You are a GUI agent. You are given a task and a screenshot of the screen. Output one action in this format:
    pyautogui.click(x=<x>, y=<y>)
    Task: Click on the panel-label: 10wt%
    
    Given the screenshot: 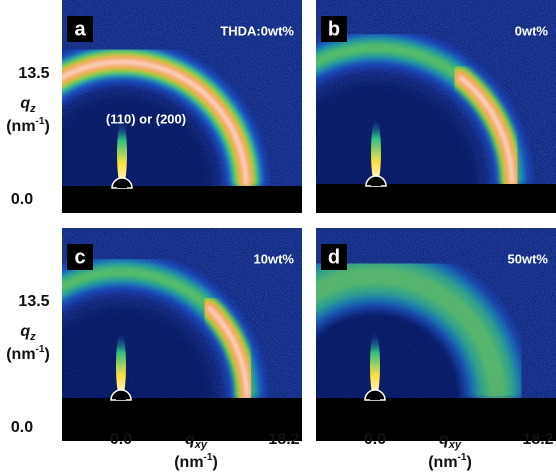 What is the action you would take?
    pyautogui.click(x=274, y=258)
    